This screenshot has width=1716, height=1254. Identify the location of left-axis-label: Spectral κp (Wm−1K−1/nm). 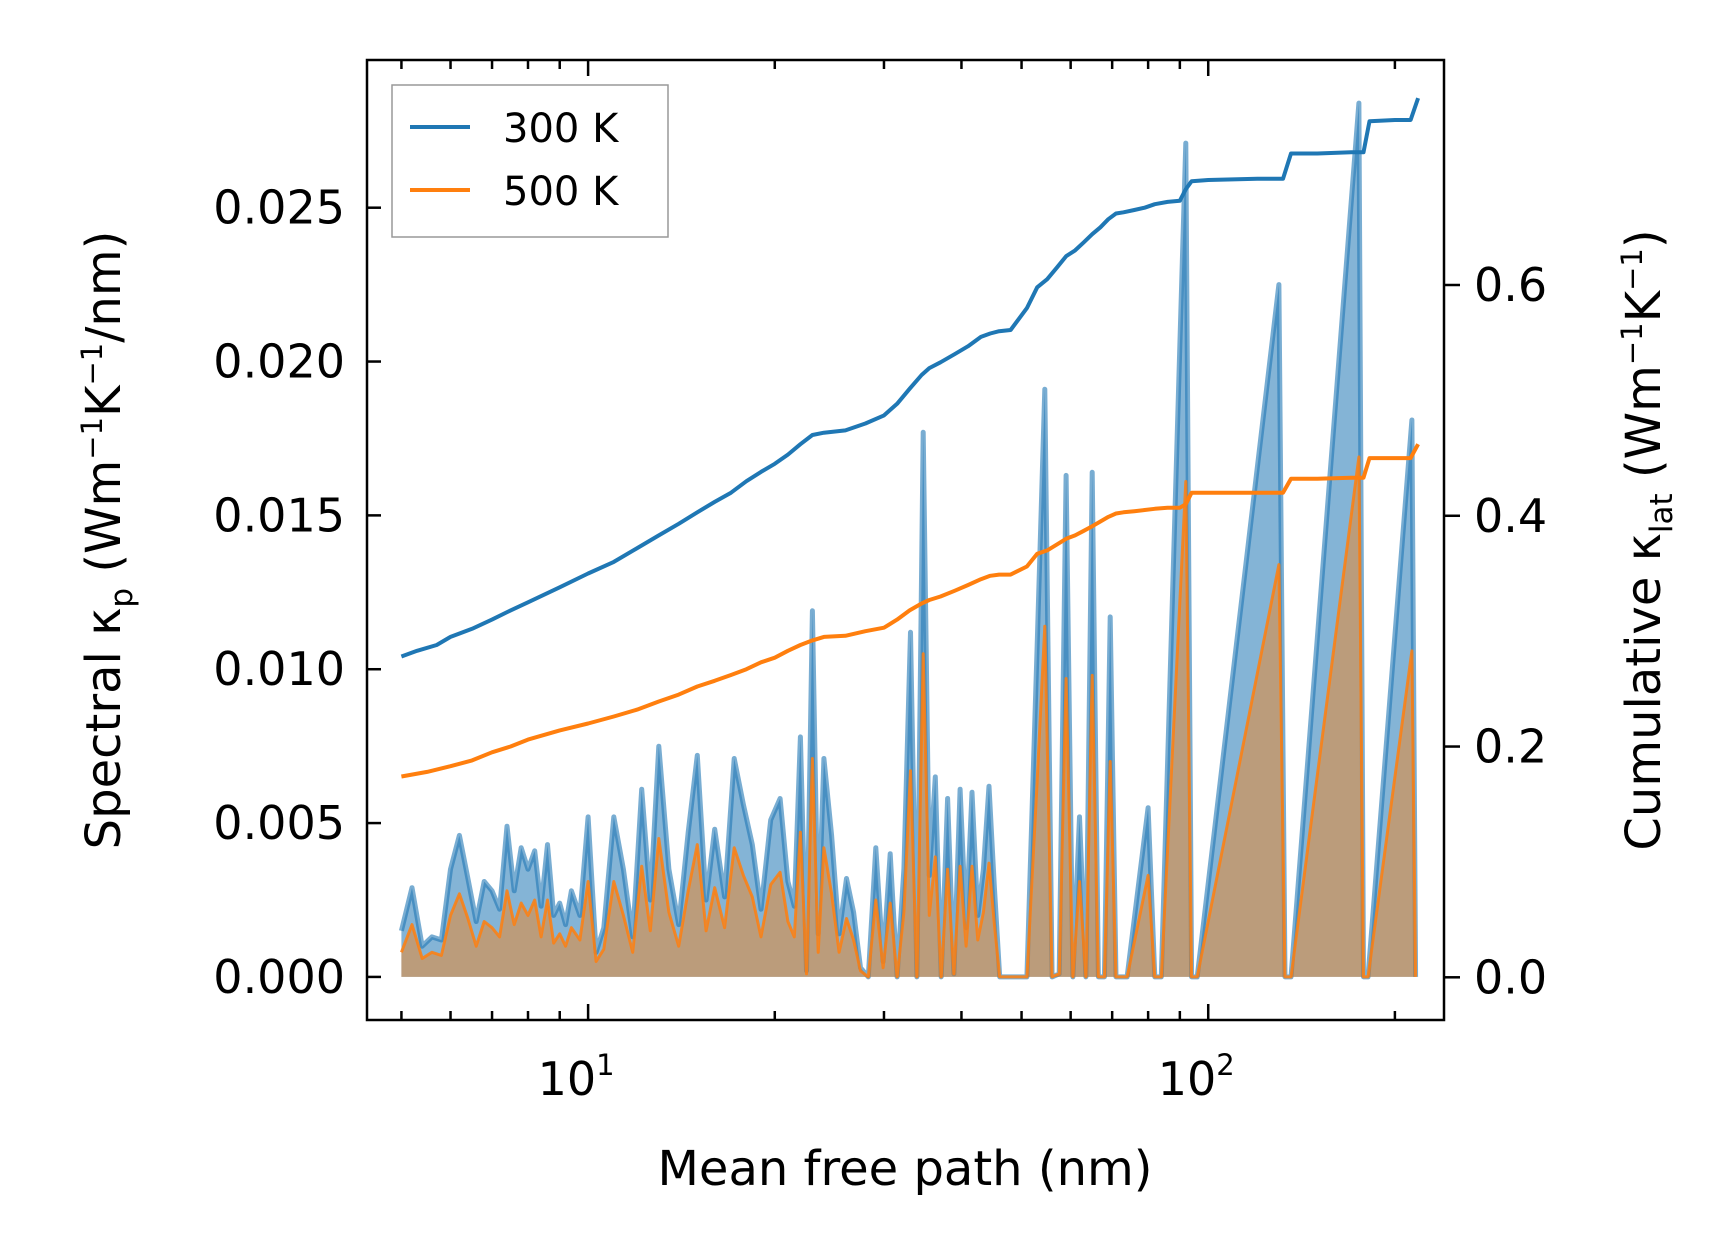
(107, 540).